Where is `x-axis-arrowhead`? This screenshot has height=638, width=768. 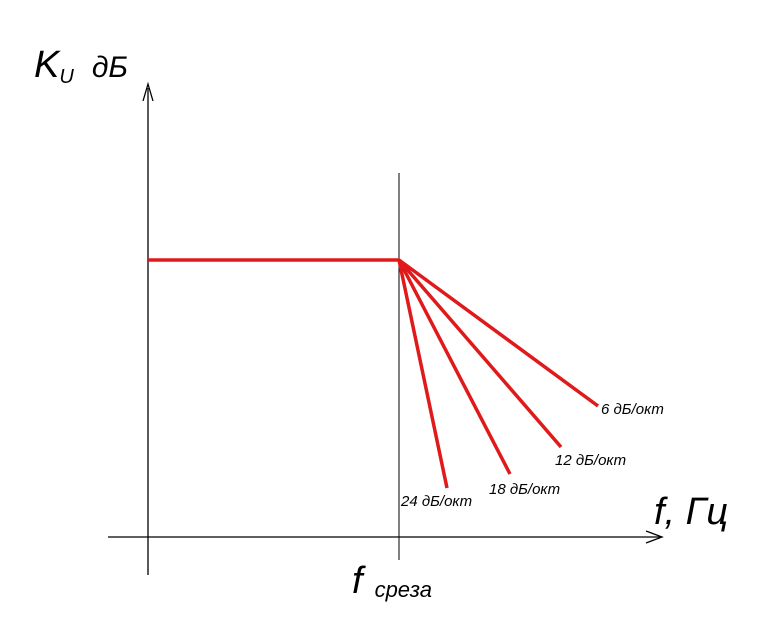 x-axis-arrowhead is located at coordinates (654, 537).